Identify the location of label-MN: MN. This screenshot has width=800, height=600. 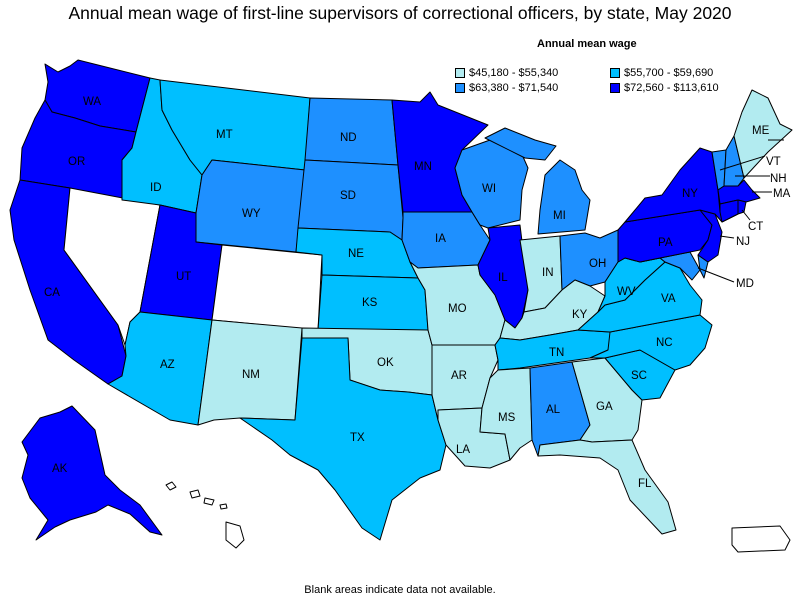
(423, 167).